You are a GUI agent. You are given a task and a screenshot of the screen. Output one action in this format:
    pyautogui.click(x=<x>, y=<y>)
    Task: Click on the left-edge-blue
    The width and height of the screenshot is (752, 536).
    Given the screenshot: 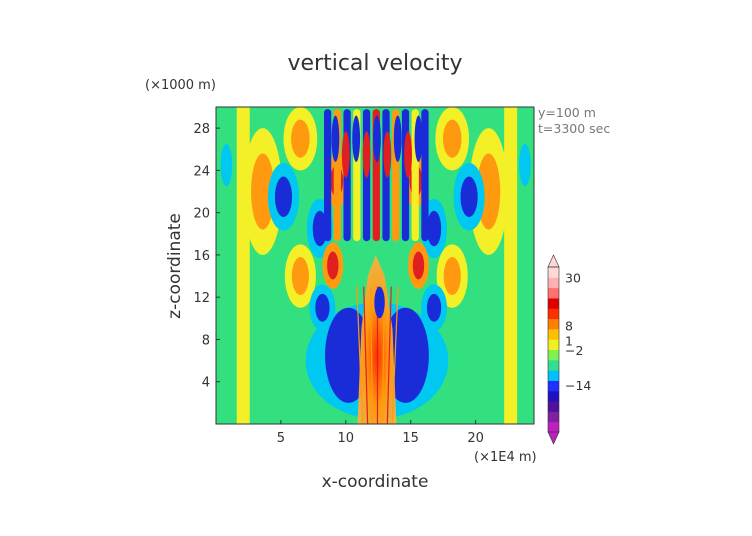 What is the action you would take?
    pyautogui.click(x=226, y=165)
    